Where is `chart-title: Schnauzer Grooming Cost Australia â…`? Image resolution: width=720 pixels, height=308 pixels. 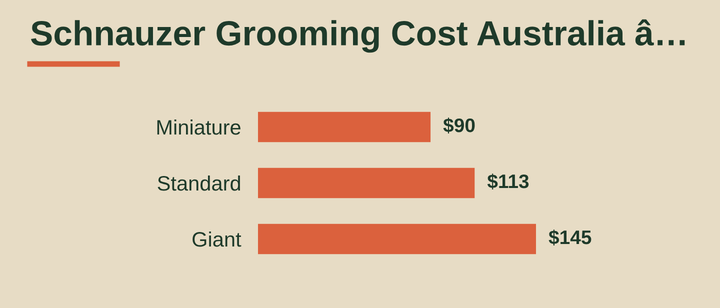
chart-title: Schnauzer Grooming Cost Australia â… is located at coordinates (358, 36).